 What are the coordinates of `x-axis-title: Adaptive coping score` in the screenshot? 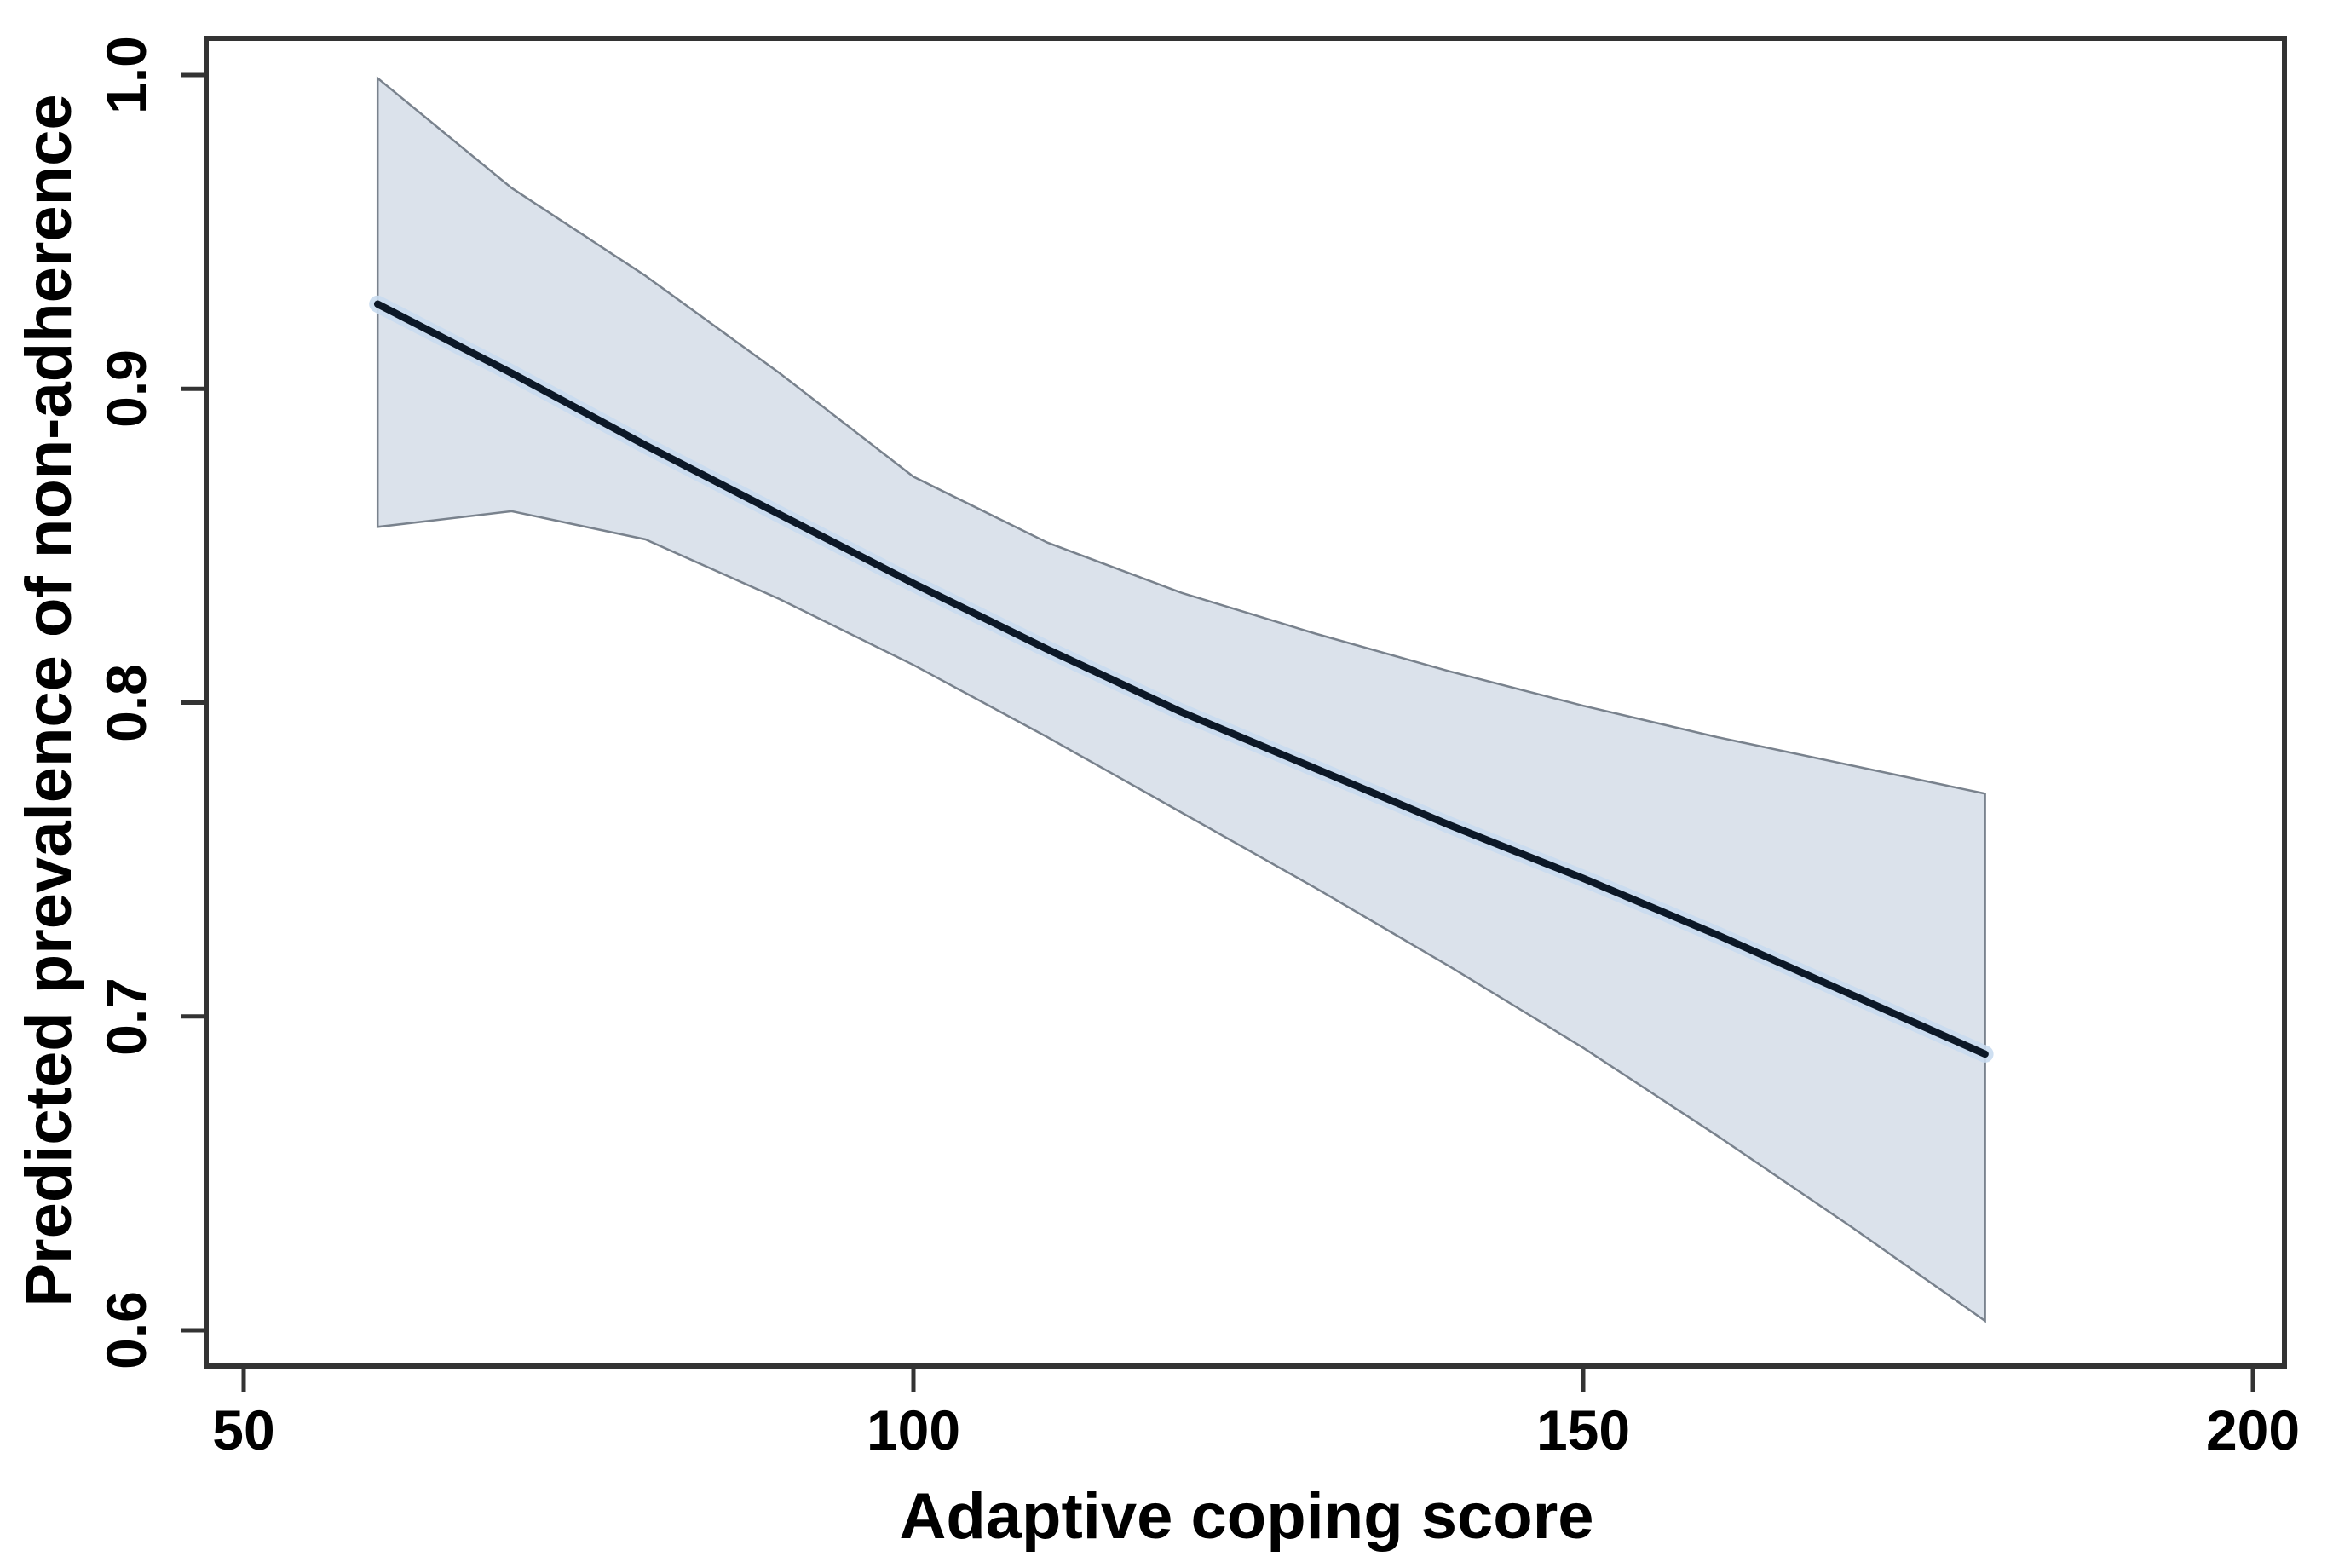 It's located at (1246, 1516).